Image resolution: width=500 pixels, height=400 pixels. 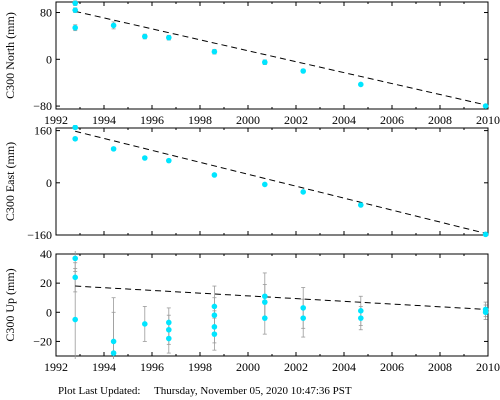 I want to click on east-y-tick-label: −160, so click(x=39, y=235).